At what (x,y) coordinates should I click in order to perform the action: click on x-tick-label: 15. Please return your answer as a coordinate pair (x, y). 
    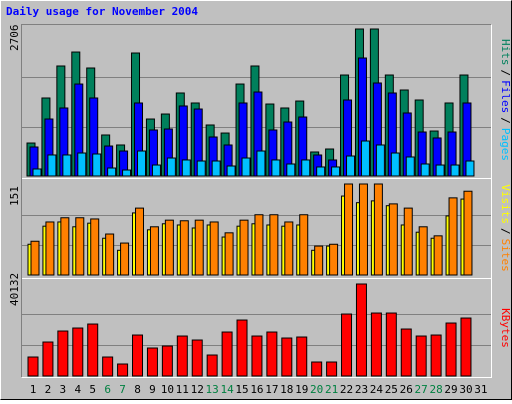
    Looking at the image, I should click on (241, 389).